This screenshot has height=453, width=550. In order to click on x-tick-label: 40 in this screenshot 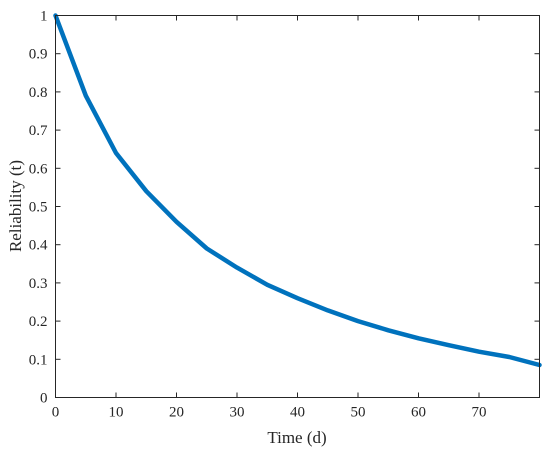, I will do `click(297, 413)`.